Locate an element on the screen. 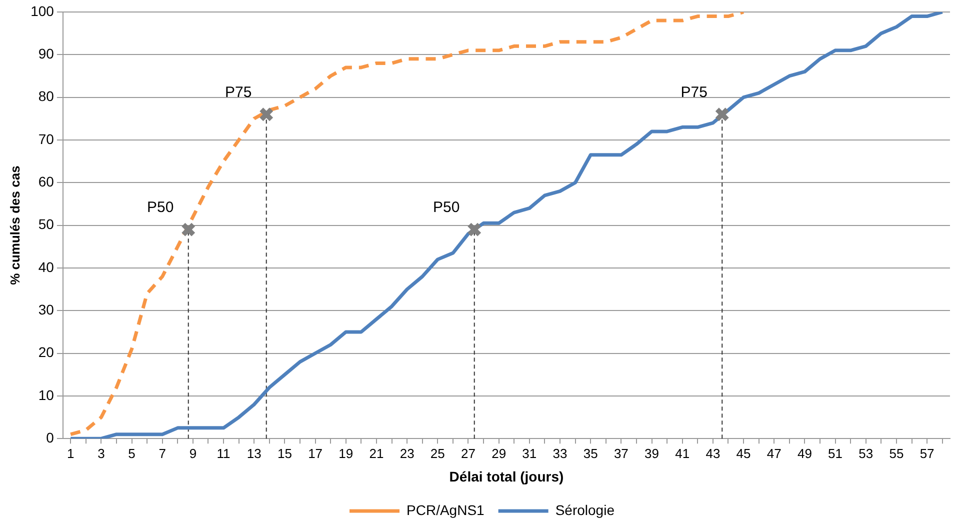 This screenshot has width=962, height=528. x-tick-label: 19 is located at coordinates (346, 453).